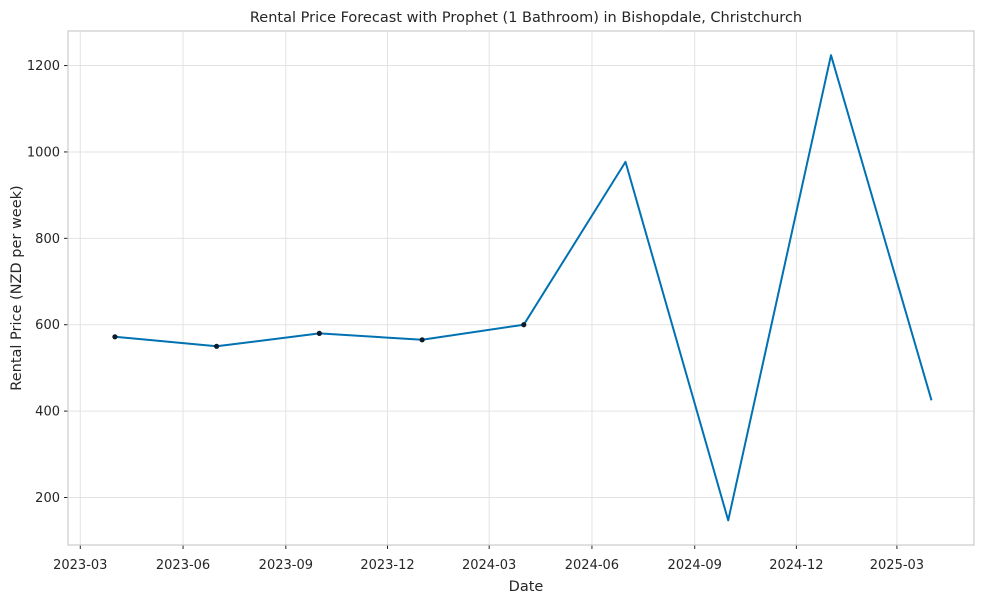 This screenshot has width=984, height=604. What do you see at coordinates (43, 152) in the screenshot?
I see `y-tick-label: 1000` at bounding box center [43, 152].